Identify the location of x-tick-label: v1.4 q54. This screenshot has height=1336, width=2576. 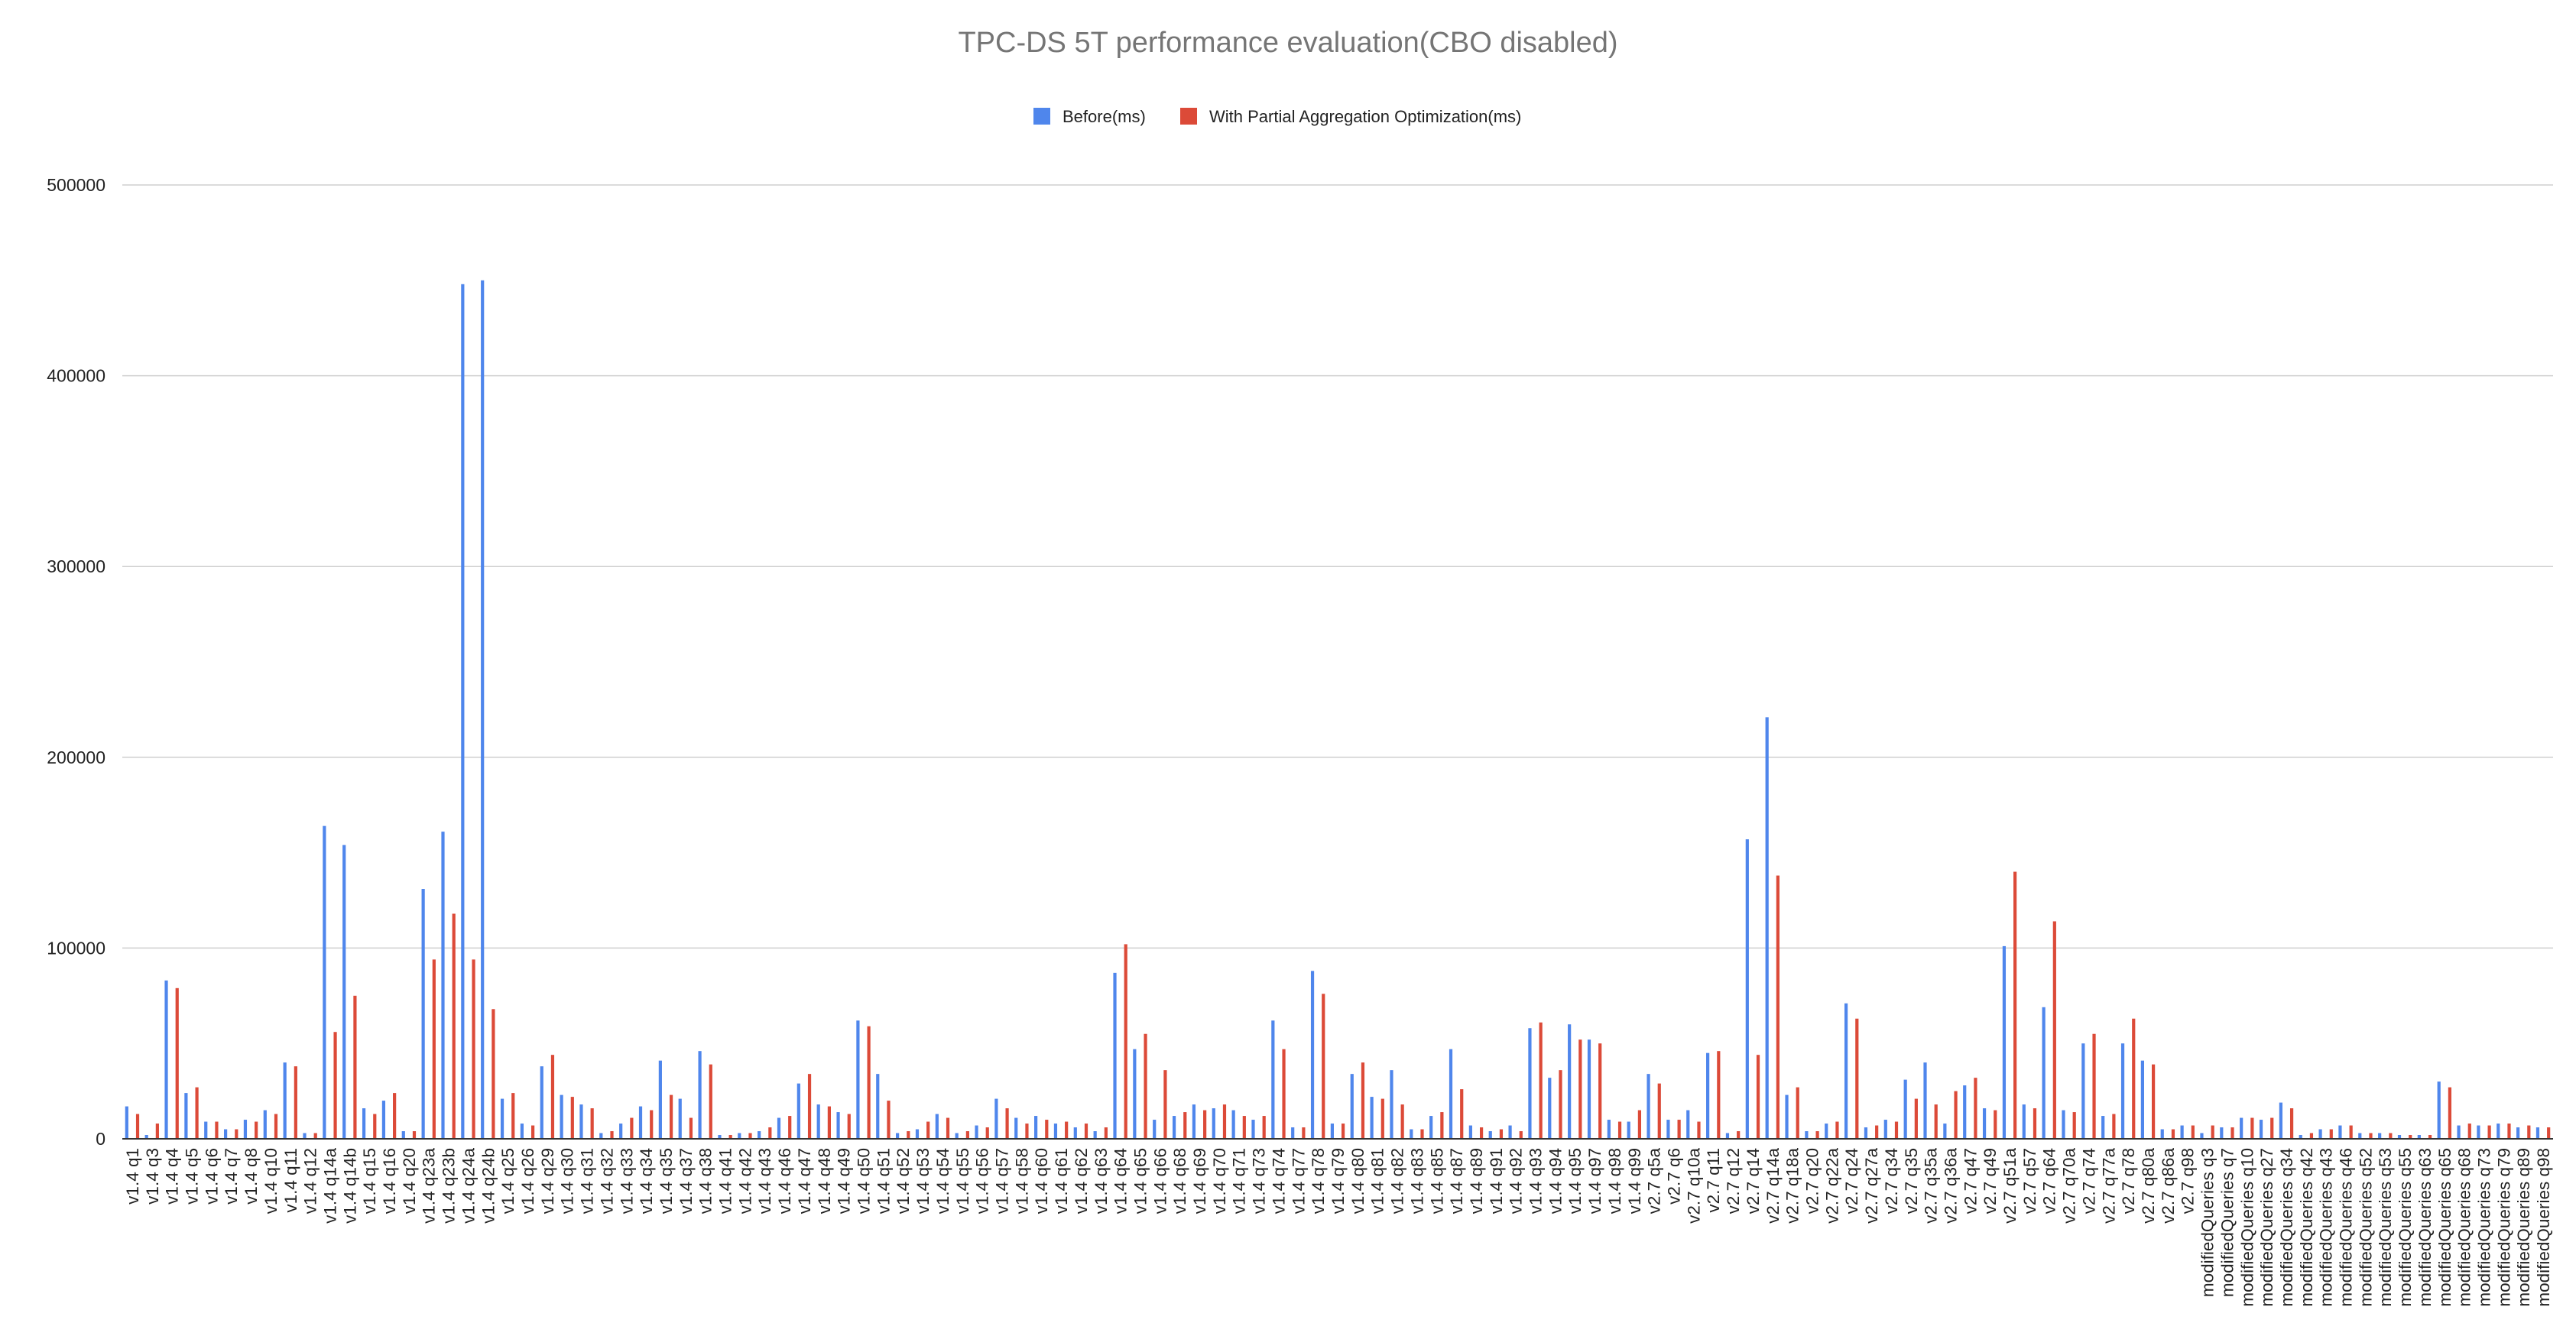
(942, 1181).